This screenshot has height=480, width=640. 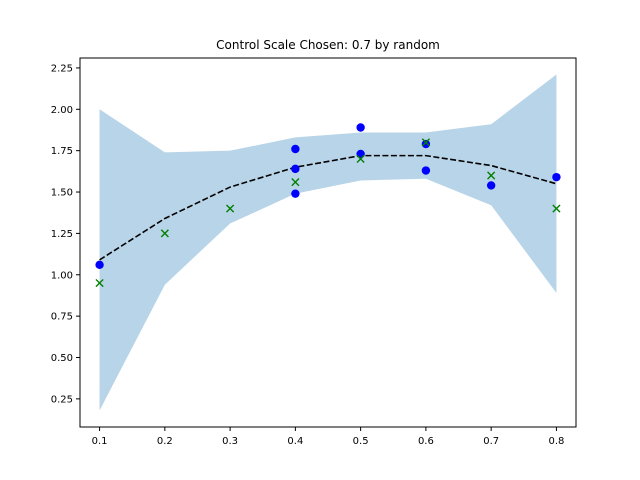 I want to click on x-tick-label: 0.8, so click(x=556, y=441).